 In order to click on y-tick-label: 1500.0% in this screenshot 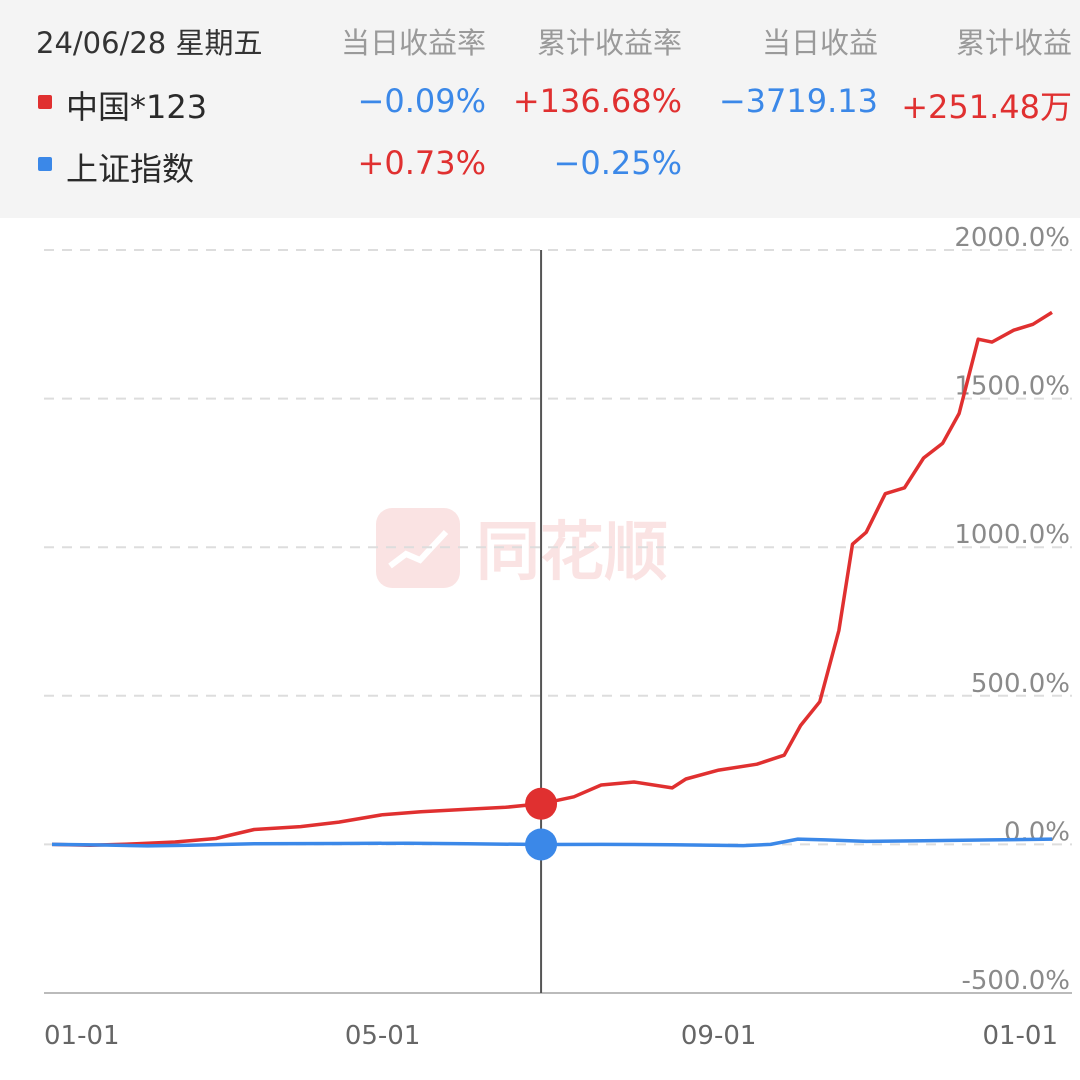, I will do `click(1012, 387)`.